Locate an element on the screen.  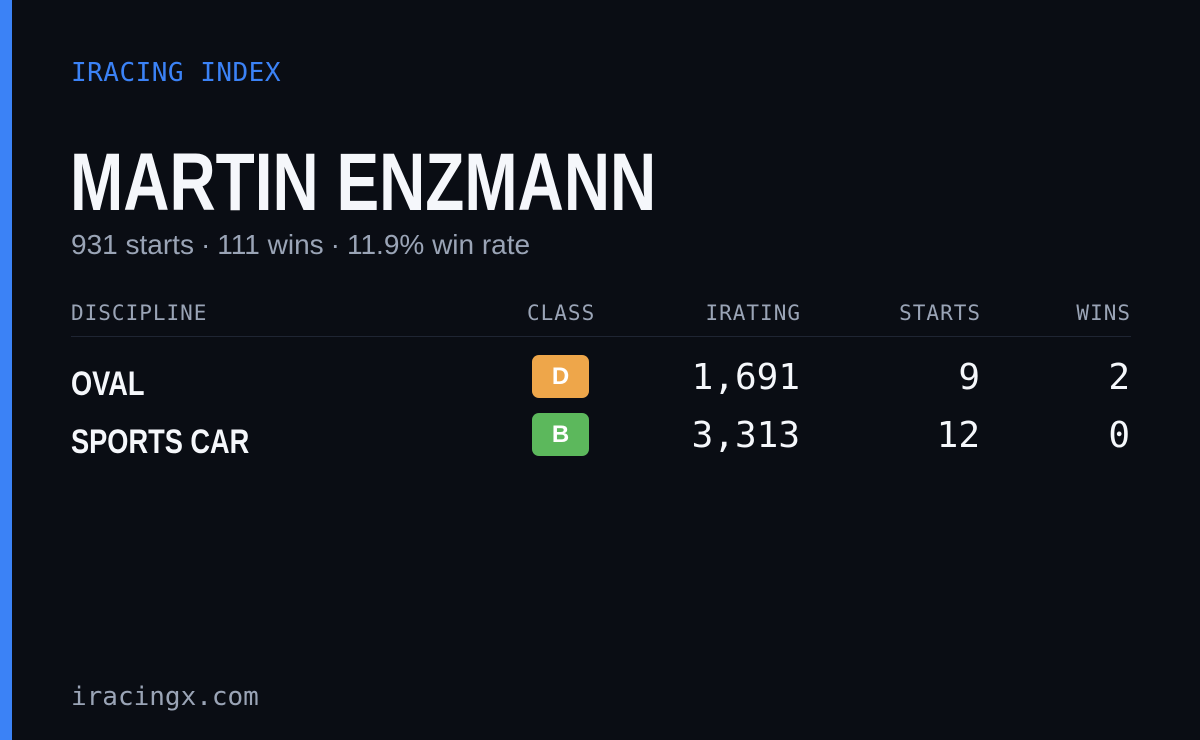
row-discipline: SPORTS CAR is located at coordinates (160, 442).